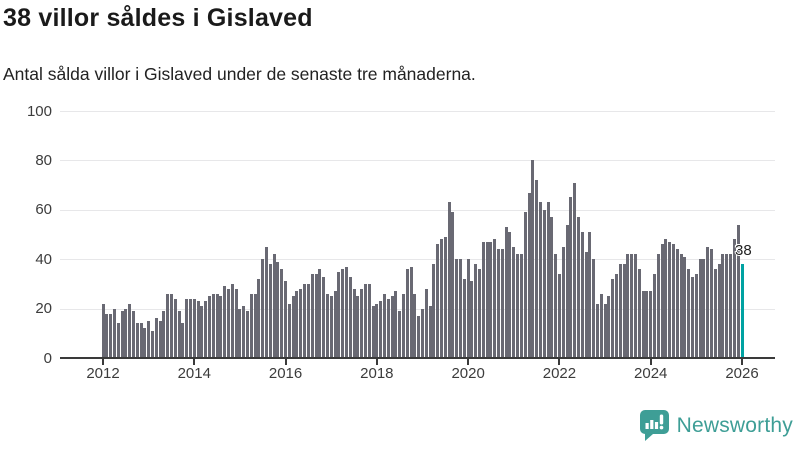 The width and height of the screenshot is (800, 450). Describe the element at coordinates (103, 373) in the screenshot. I see `x-tick-label: 2012` at that location.